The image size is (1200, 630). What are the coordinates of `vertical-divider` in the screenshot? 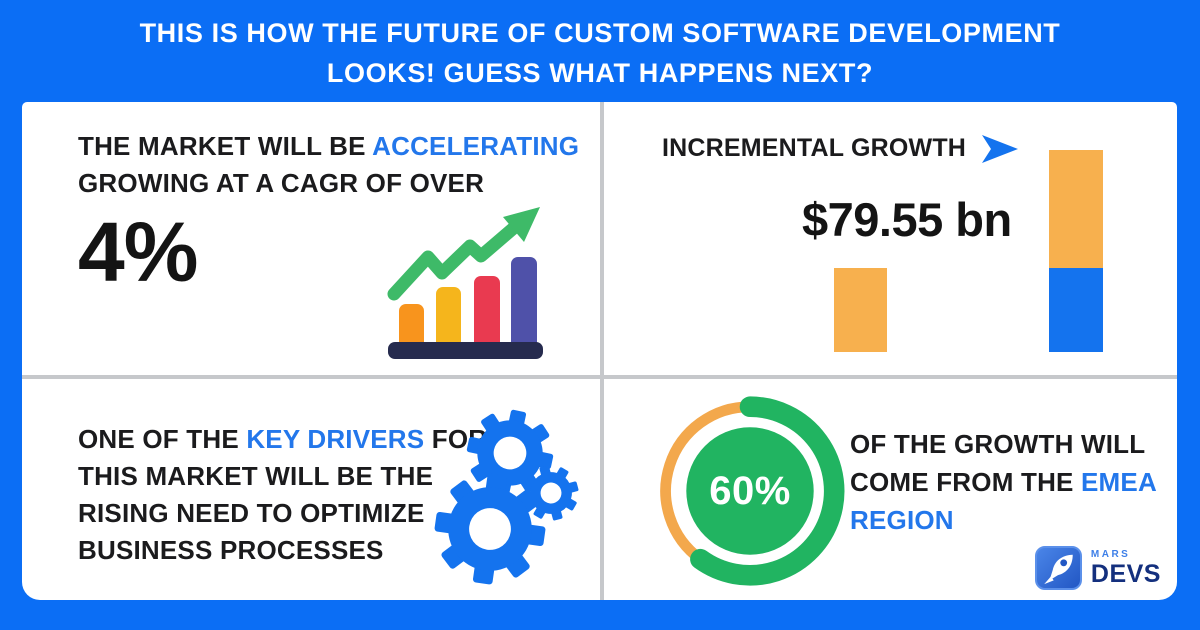 It's located at (602, 351).